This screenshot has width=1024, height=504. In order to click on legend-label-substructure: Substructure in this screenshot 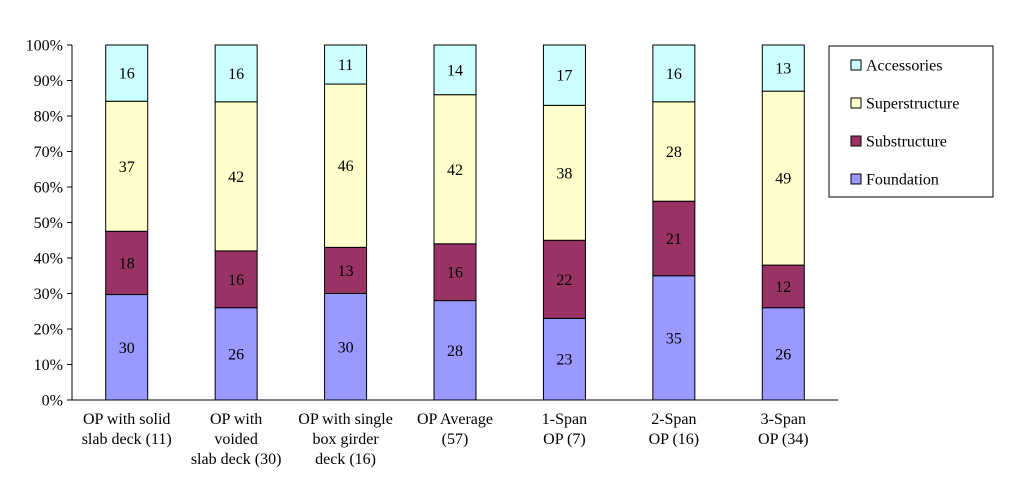, I will do `click(906, 142)`.